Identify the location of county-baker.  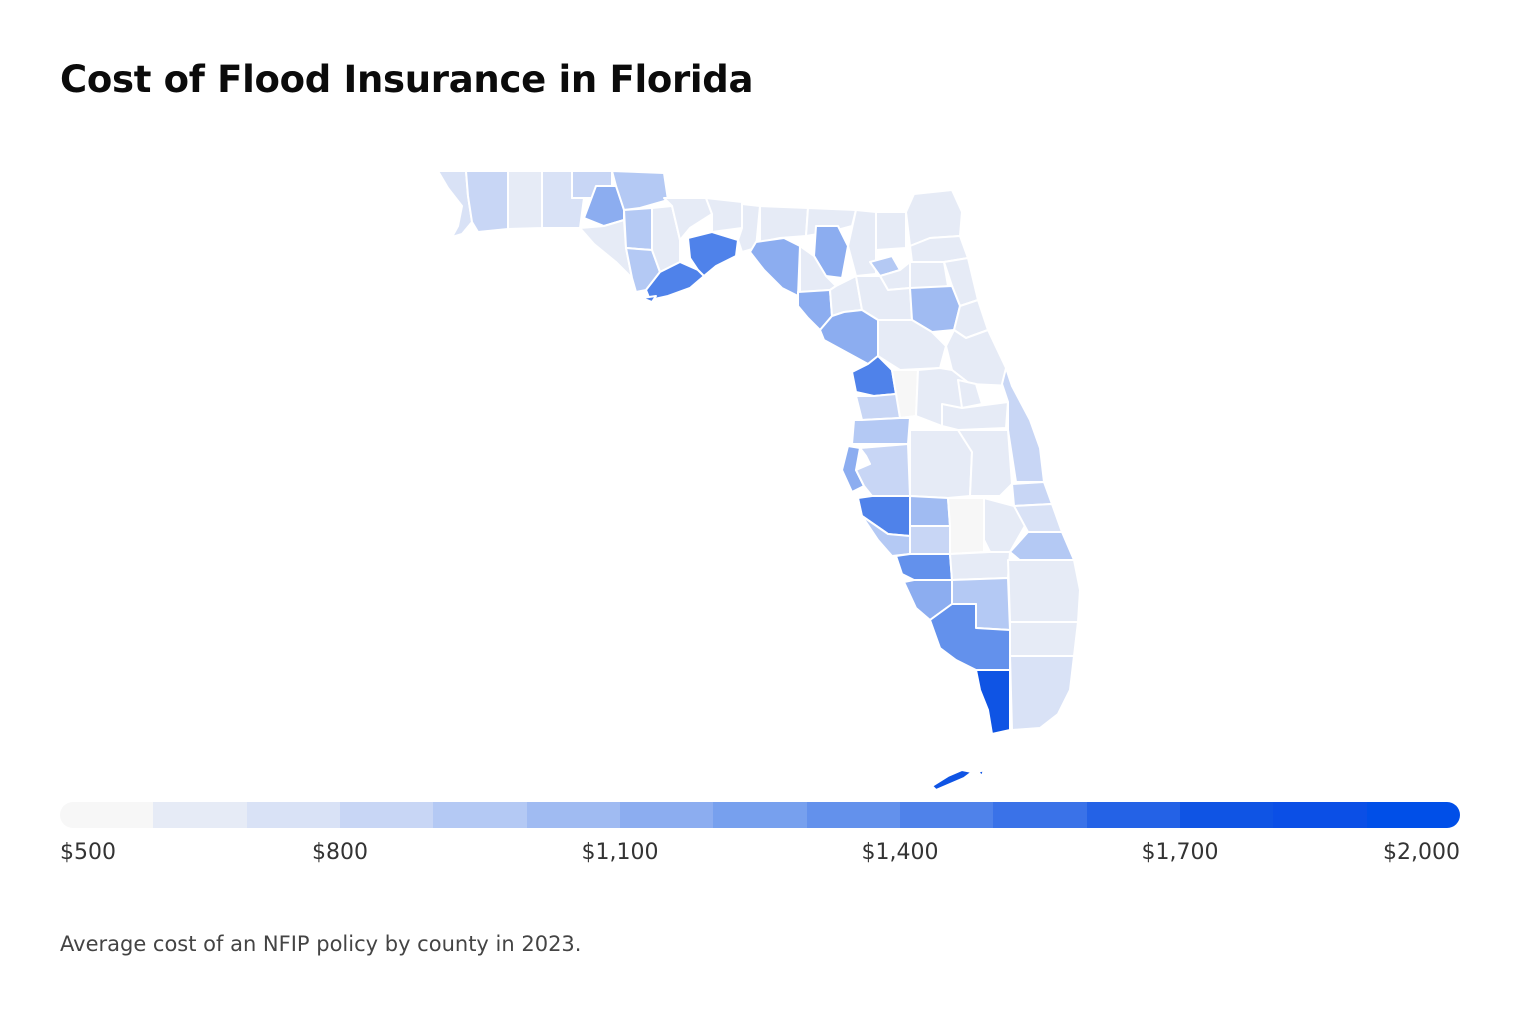
(891, 231).